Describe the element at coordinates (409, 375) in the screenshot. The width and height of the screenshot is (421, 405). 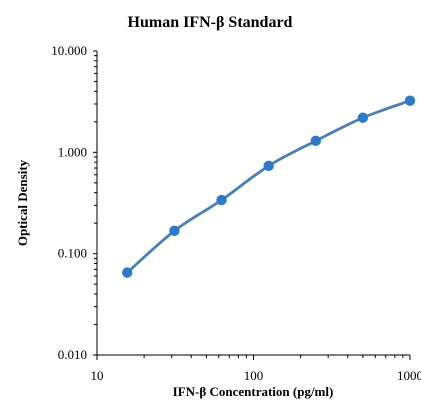
I see `x-tick-label: 1000` at that location.